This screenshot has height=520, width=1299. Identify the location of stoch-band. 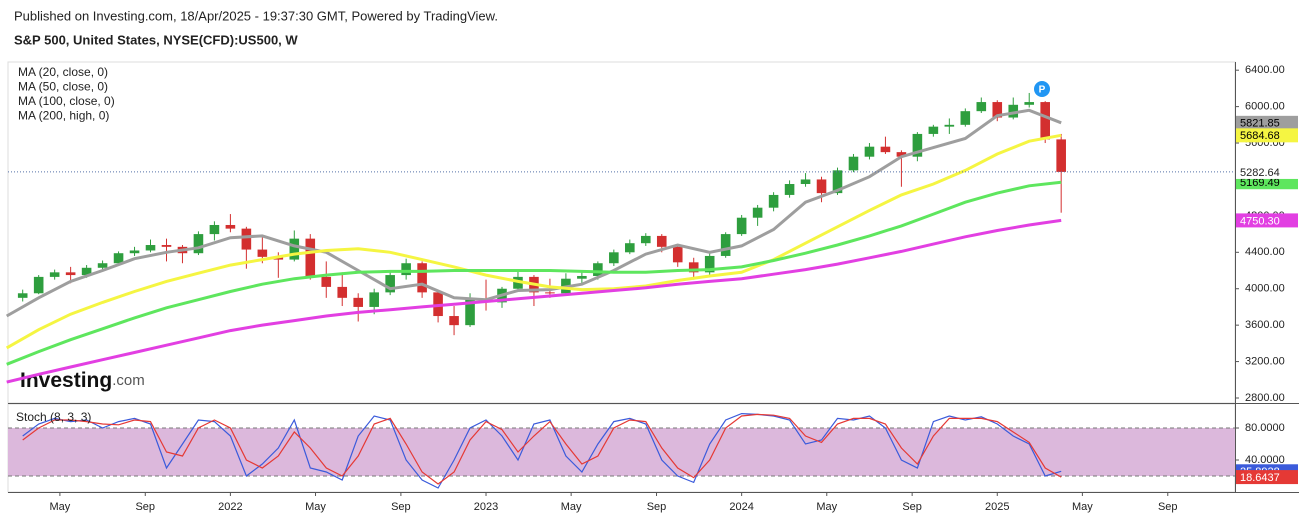
(621, 452).